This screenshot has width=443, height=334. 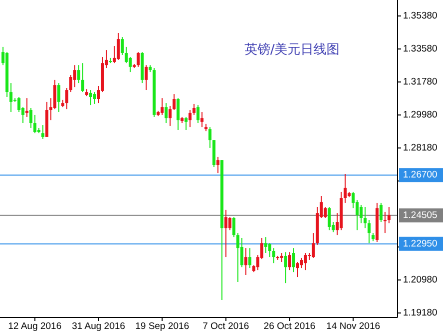 I want to click on y-tick-label: 1.35380, so click(x=420, y=16).